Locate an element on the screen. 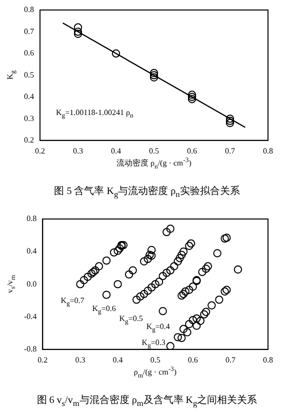  y-tick-label: 0.7 is located at coordinates (29, 31).